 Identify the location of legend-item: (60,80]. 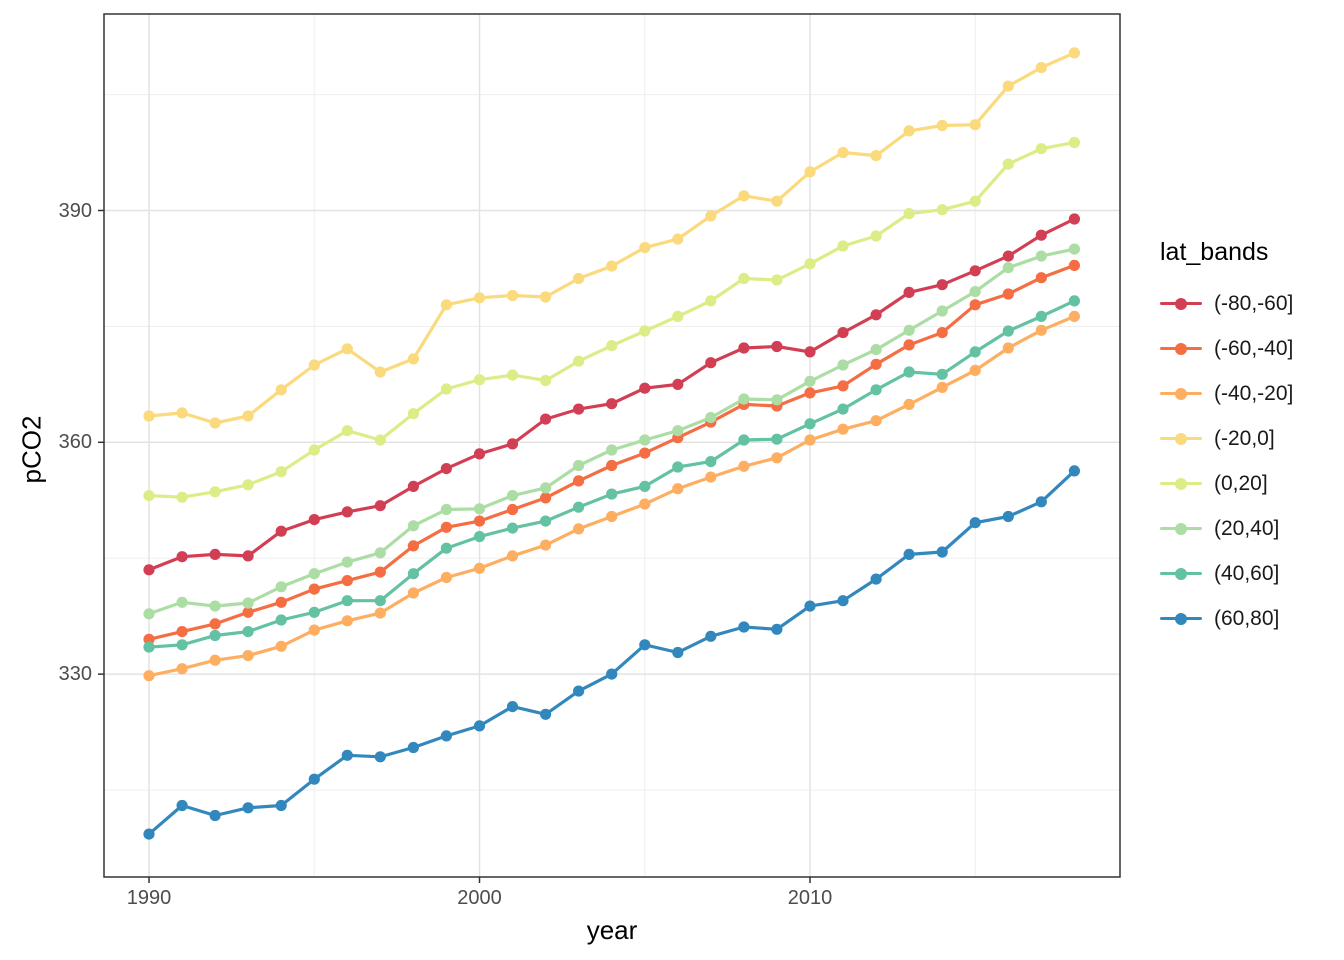
(1248, 618).